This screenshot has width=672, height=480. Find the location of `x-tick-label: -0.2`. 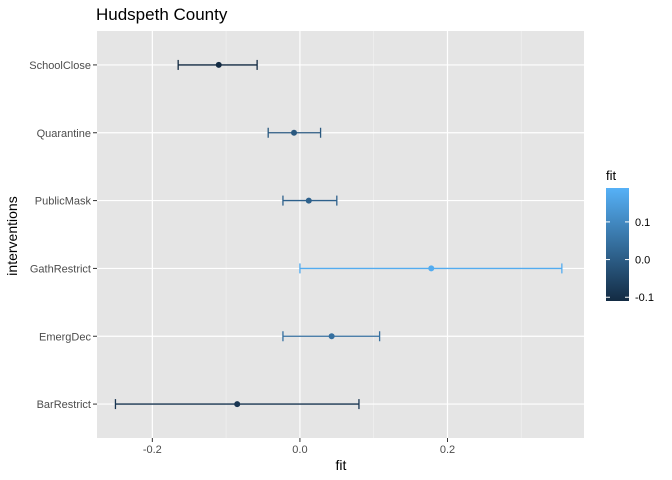

x-tick-label: -0.2 is located at coordinates (152, 450).